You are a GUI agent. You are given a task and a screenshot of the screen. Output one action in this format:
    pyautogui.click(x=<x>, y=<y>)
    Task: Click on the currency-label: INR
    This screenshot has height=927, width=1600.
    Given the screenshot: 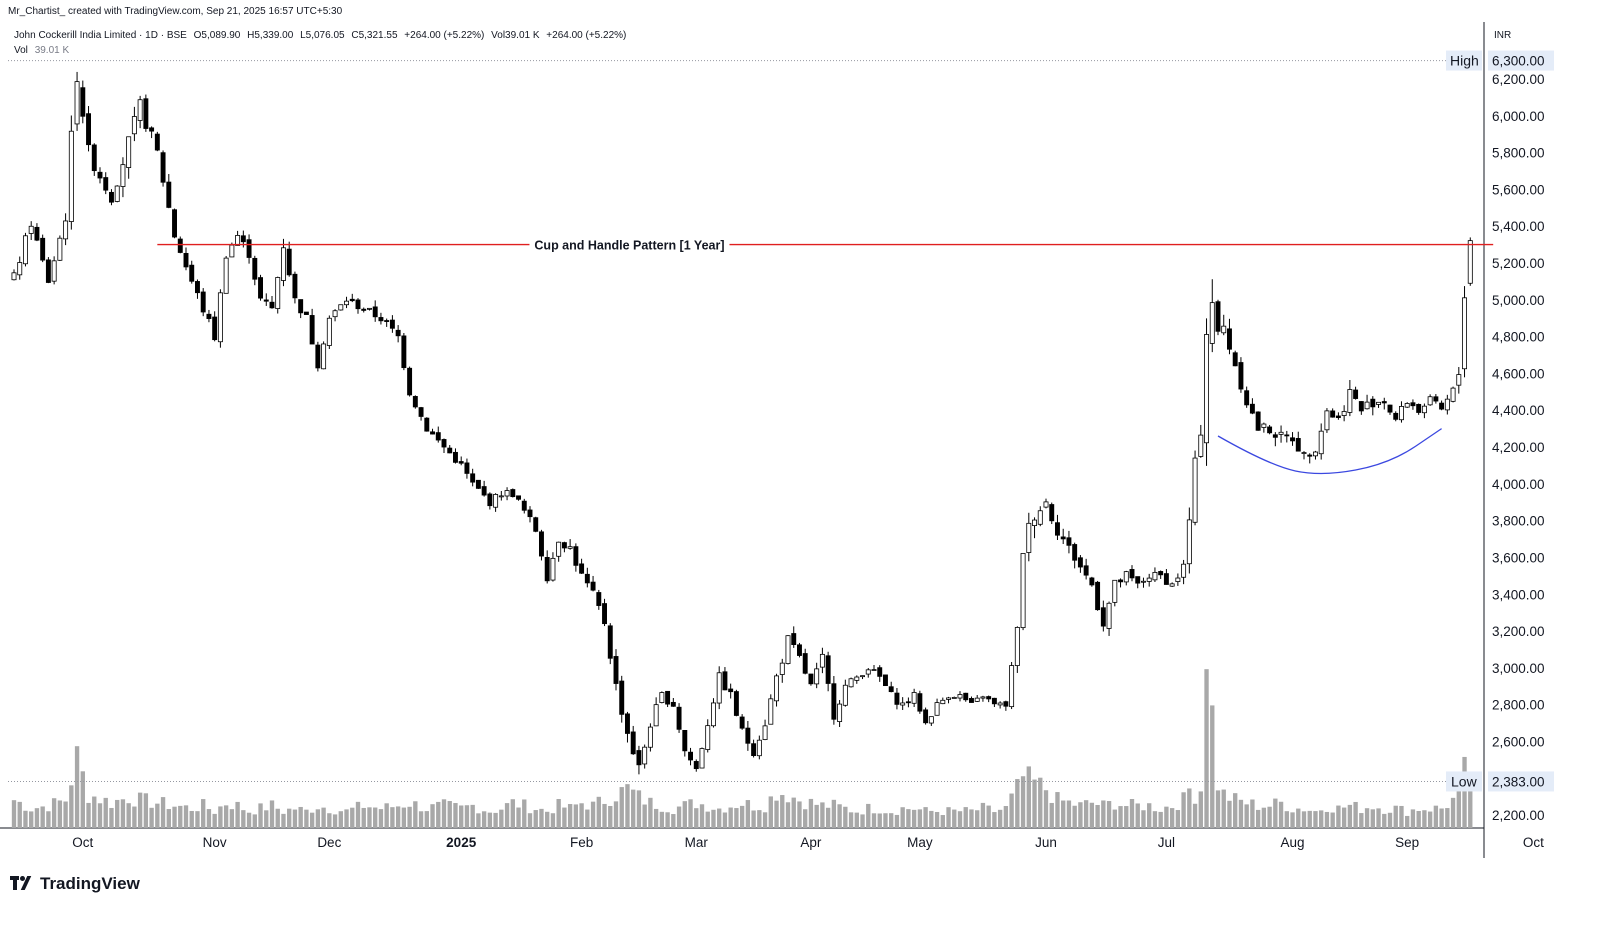 What is the action you would take?
    pyautogui.click(x=1503, y=35)
    